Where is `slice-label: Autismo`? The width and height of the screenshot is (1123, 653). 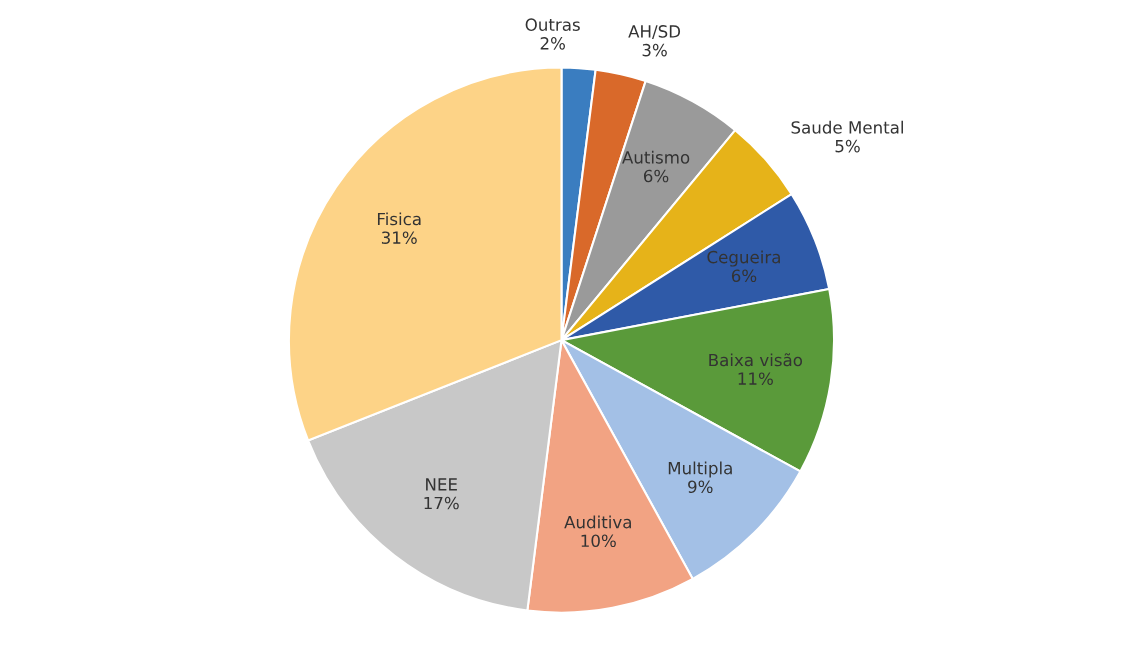
slice-label: Autismo is located at coordinates (656, 157).